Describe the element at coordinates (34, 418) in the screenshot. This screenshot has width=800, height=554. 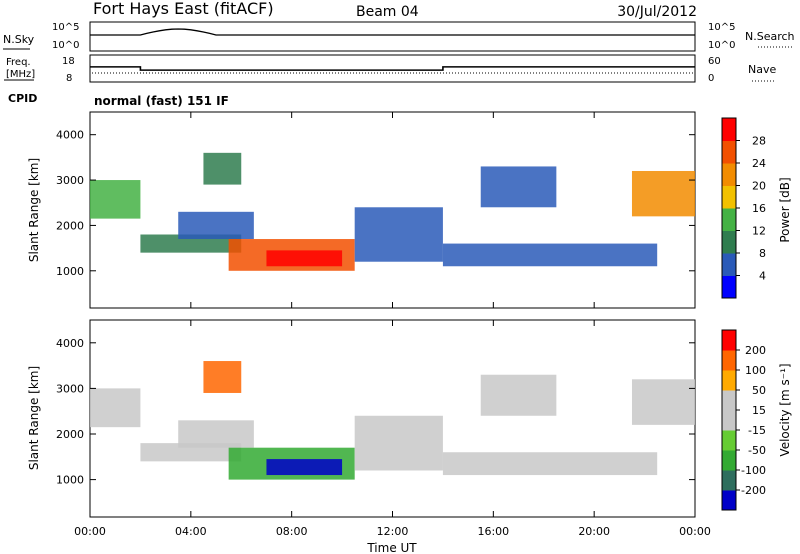
I see `velocity-y-axis-label: Slant Range [km]` at that location.